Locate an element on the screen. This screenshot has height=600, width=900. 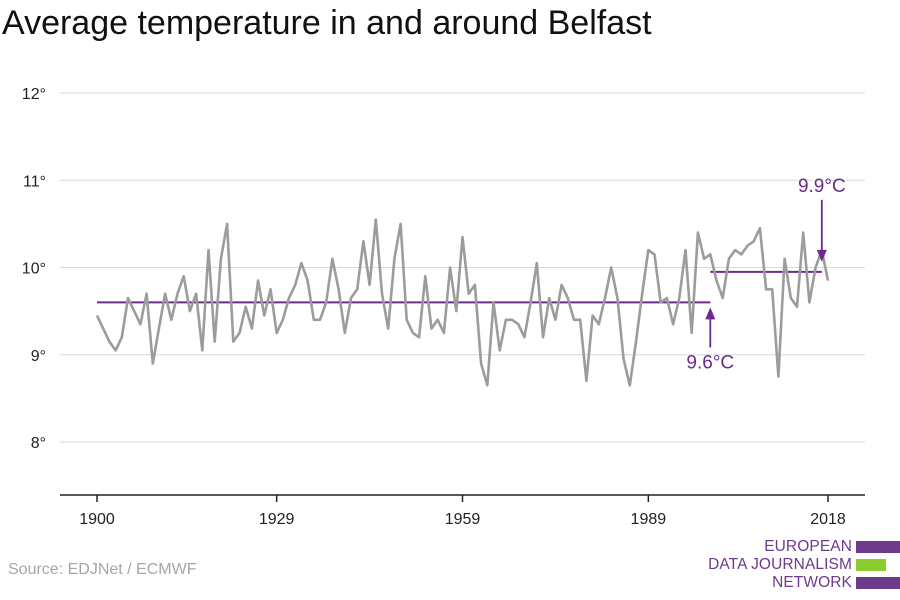
annotation-label-9.6: 9.6°C is located at coordinates (710, 362).